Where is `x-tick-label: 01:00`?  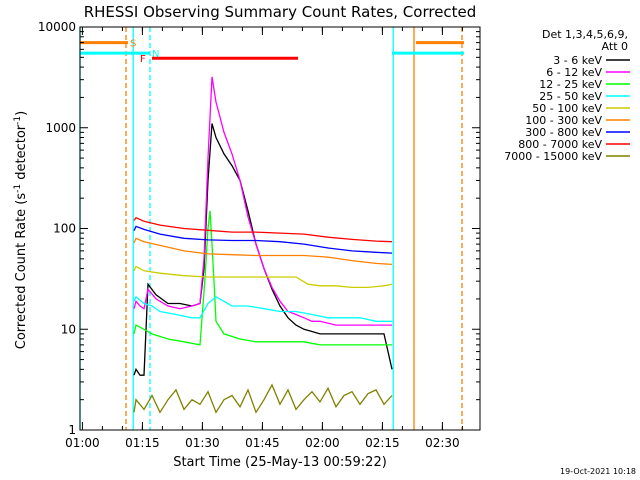
x-tick-label: 01:00 is located at coordinates (82, 443).